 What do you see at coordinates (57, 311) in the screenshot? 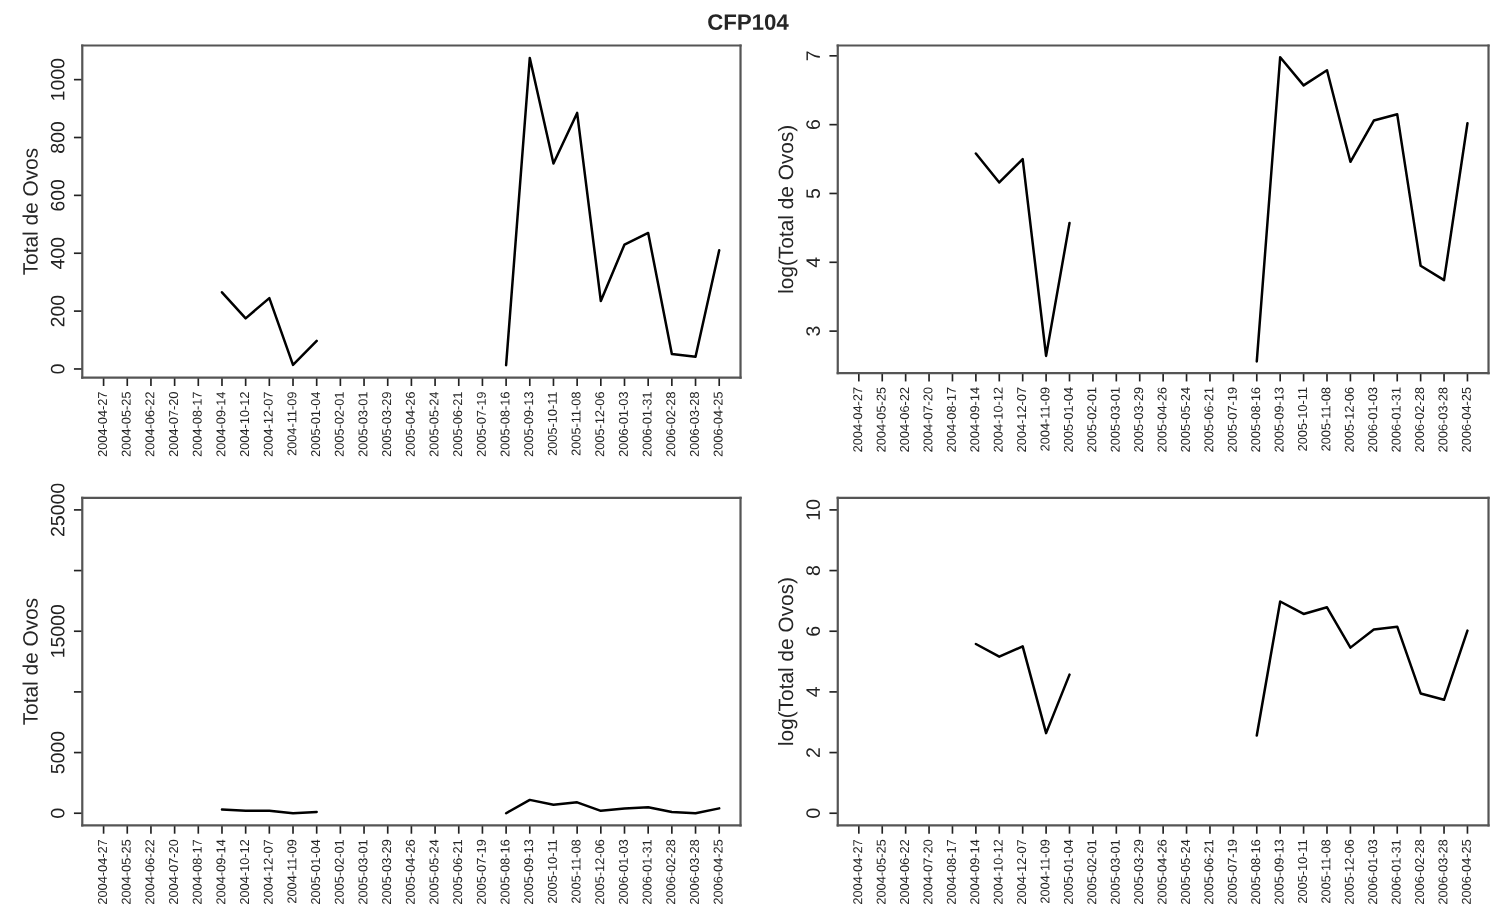
I see `y-tick-label: 200` at bounding box center [57, 311].